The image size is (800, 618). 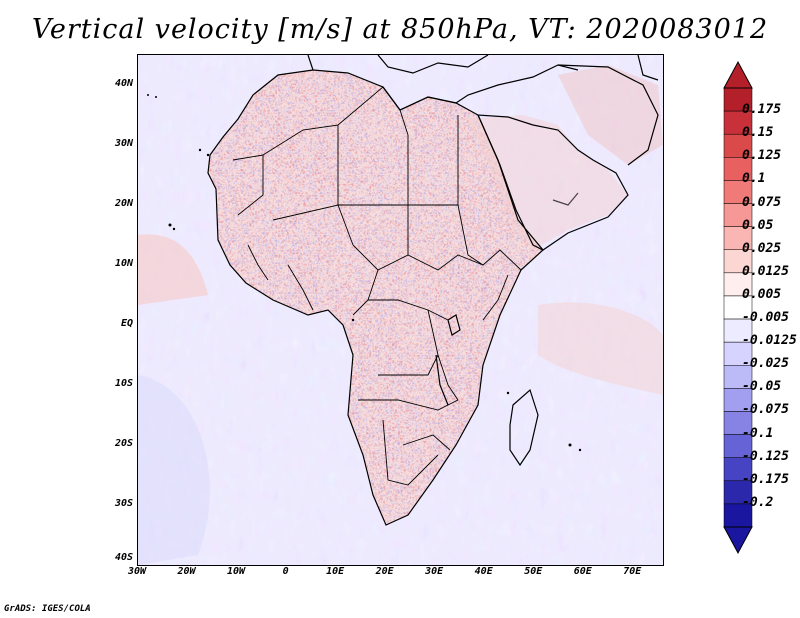 I want to click on colorbar-tick-label: 0.075, so click(x=762, y=202).